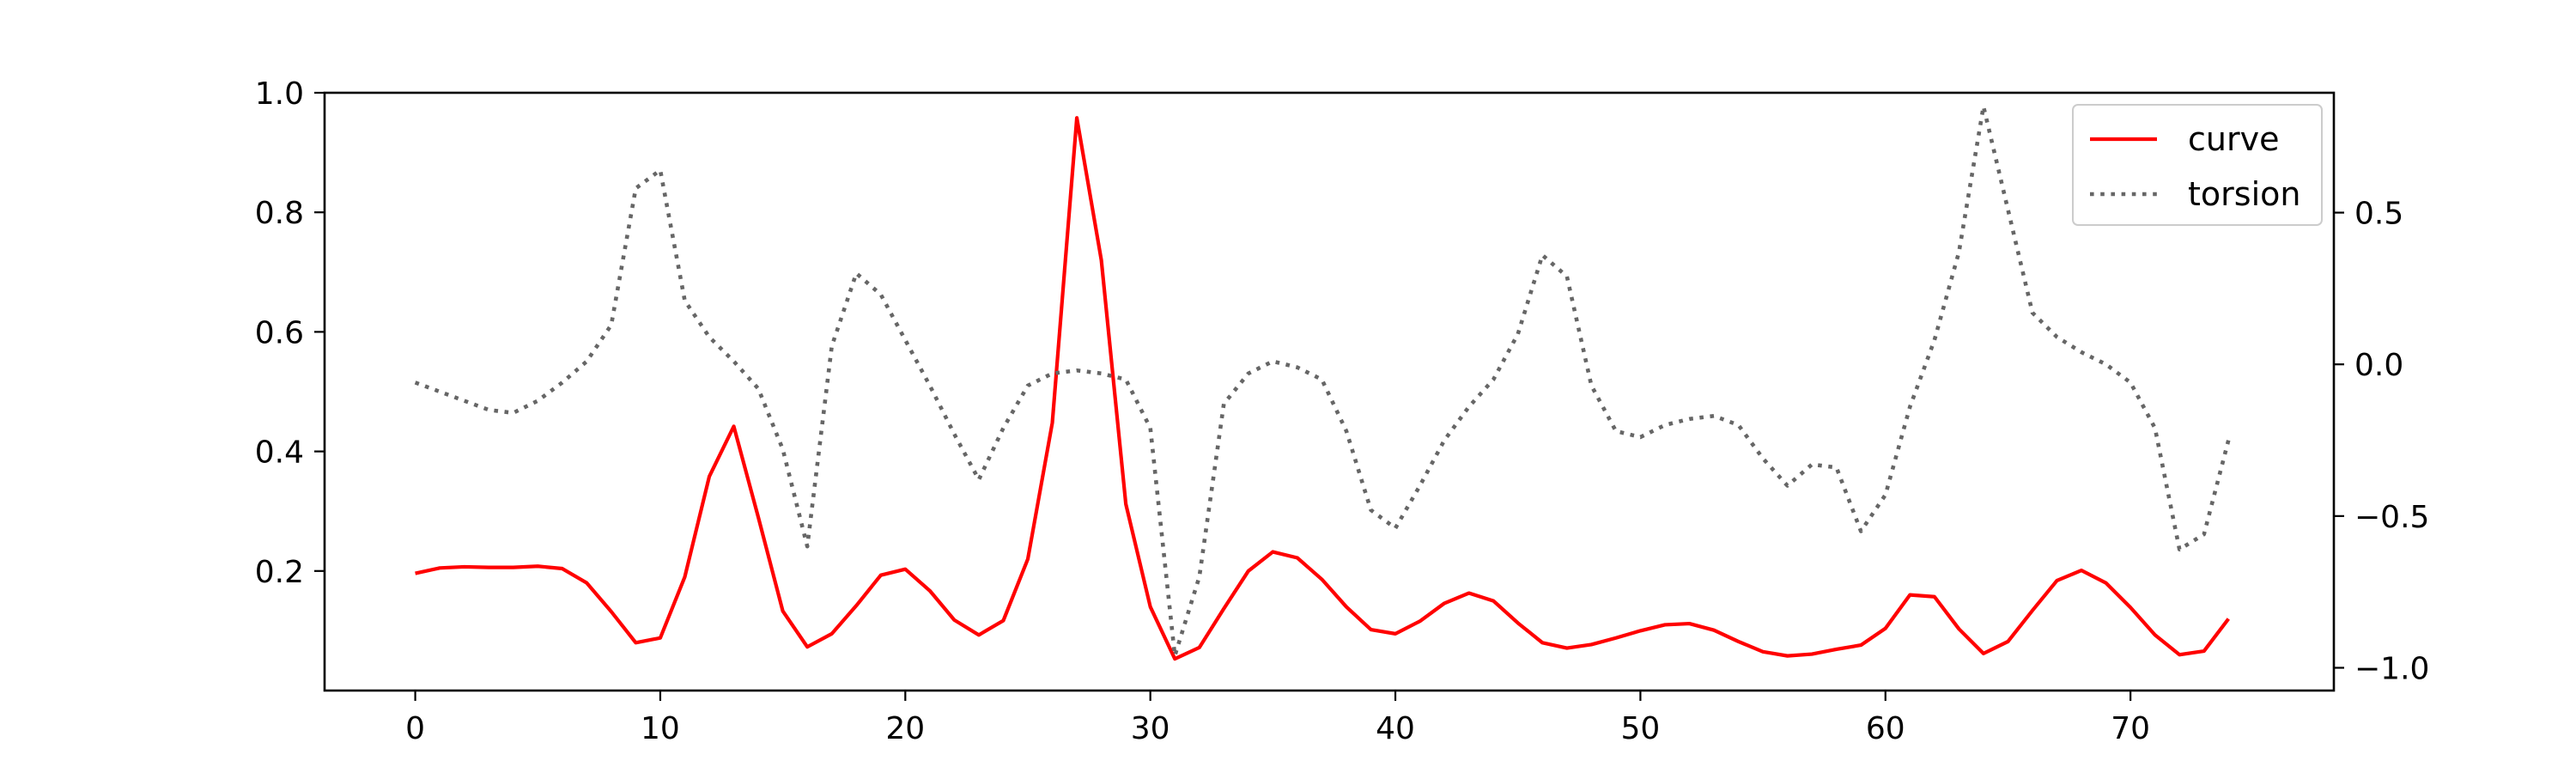 This screenshot has width=2576, height=773. Describe the element at coordinates (2197, 165) in the screenshot. I see `legend: curve torsion` at that location.